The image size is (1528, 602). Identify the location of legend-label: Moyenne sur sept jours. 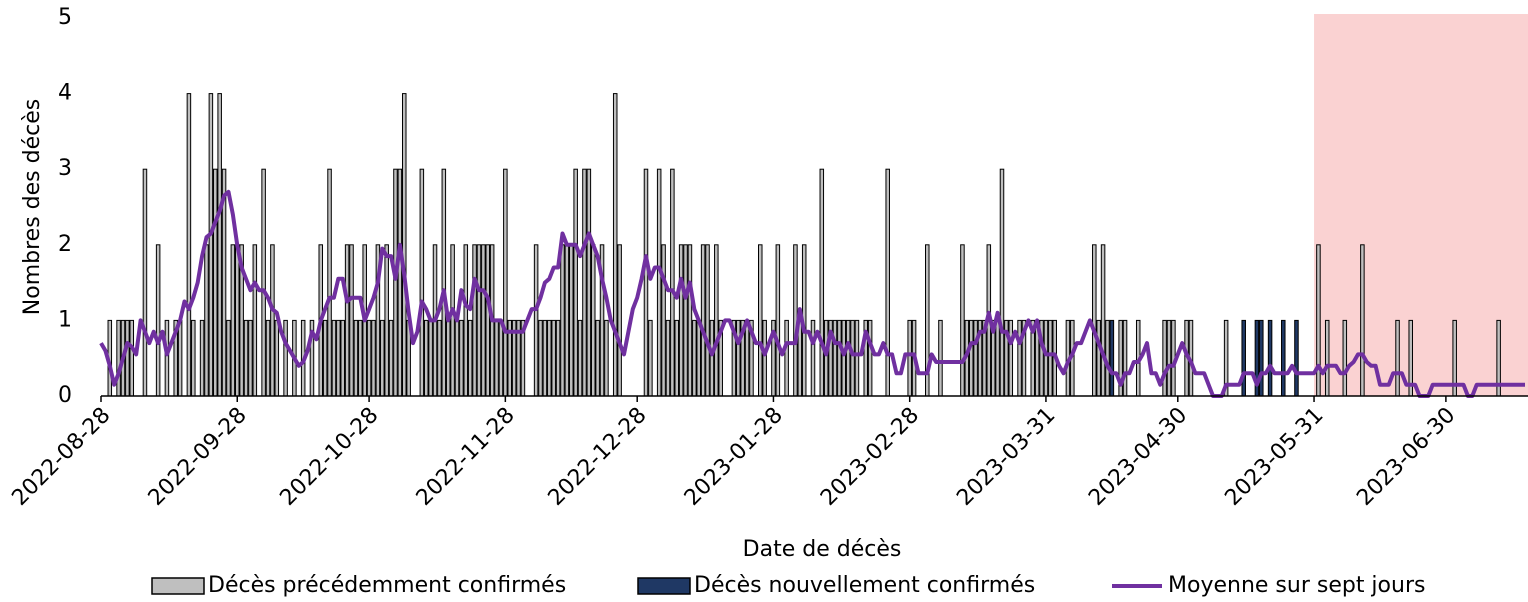
(1296, 585).